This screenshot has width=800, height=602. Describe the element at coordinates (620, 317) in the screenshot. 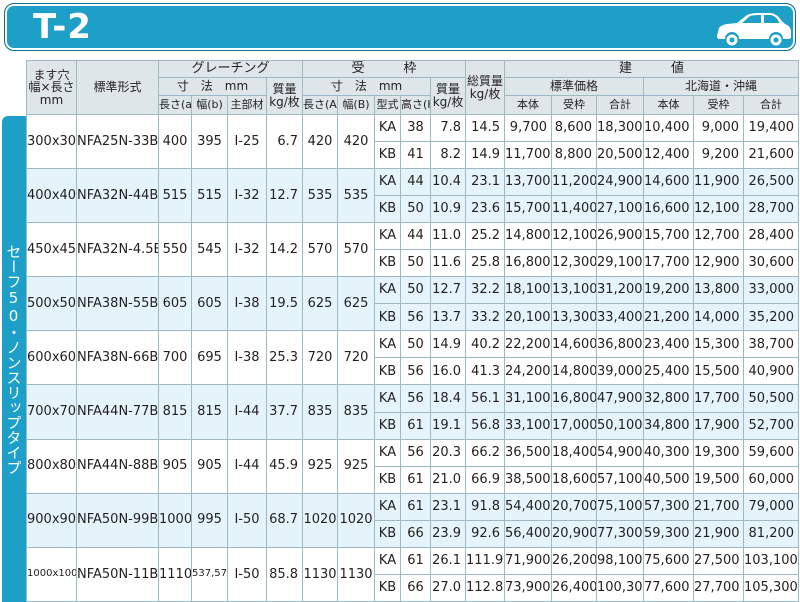

I see `std-total-cell: 33,400` at that location.